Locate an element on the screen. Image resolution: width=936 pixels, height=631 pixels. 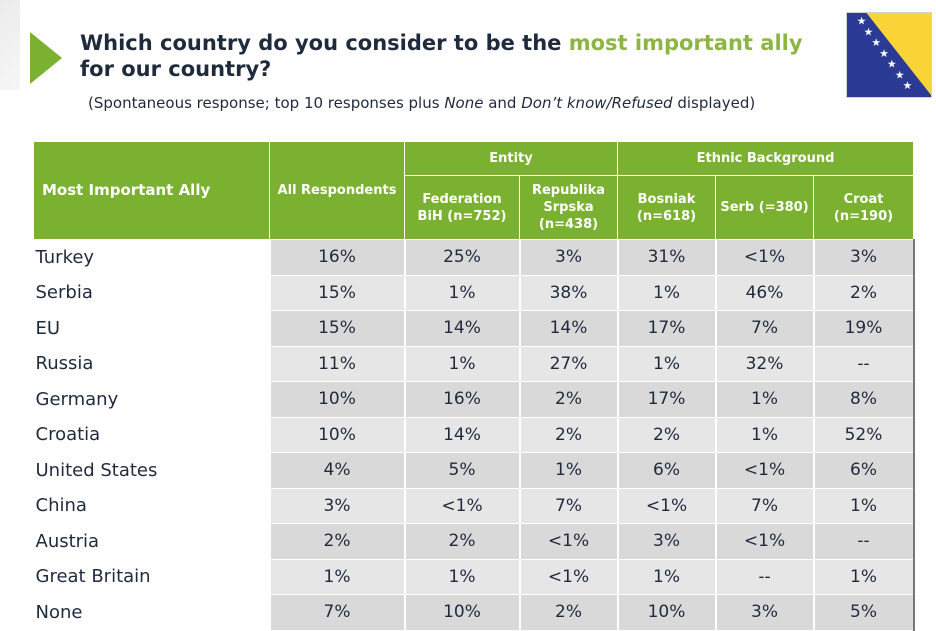
cell-value: 25% is located at coordinates (461, 257).